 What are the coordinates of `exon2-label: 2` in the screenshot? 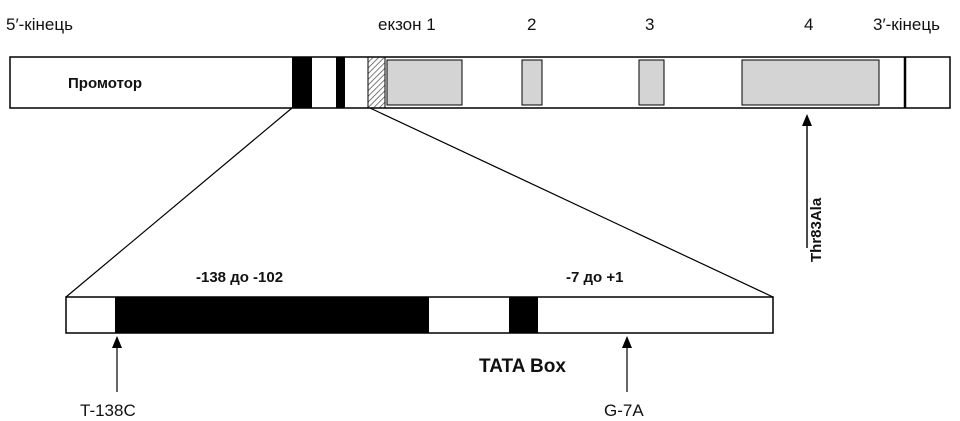 It's located at (531, 24).